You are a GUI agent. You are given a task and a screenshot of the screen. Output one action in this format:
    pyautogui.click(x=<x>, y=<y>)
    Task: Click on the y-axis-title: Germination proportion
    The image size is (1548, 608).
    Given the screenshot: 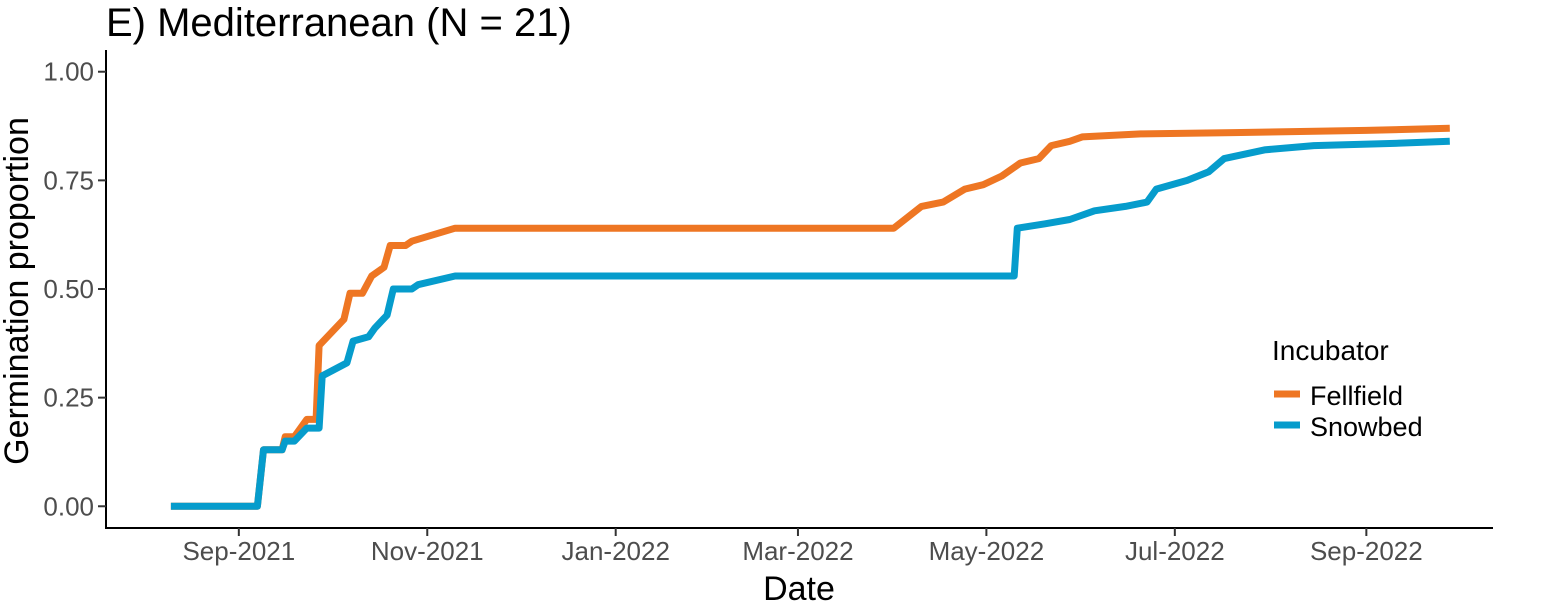 What is the action you would take?
    pyautogui.click(x=18, y=291)
    